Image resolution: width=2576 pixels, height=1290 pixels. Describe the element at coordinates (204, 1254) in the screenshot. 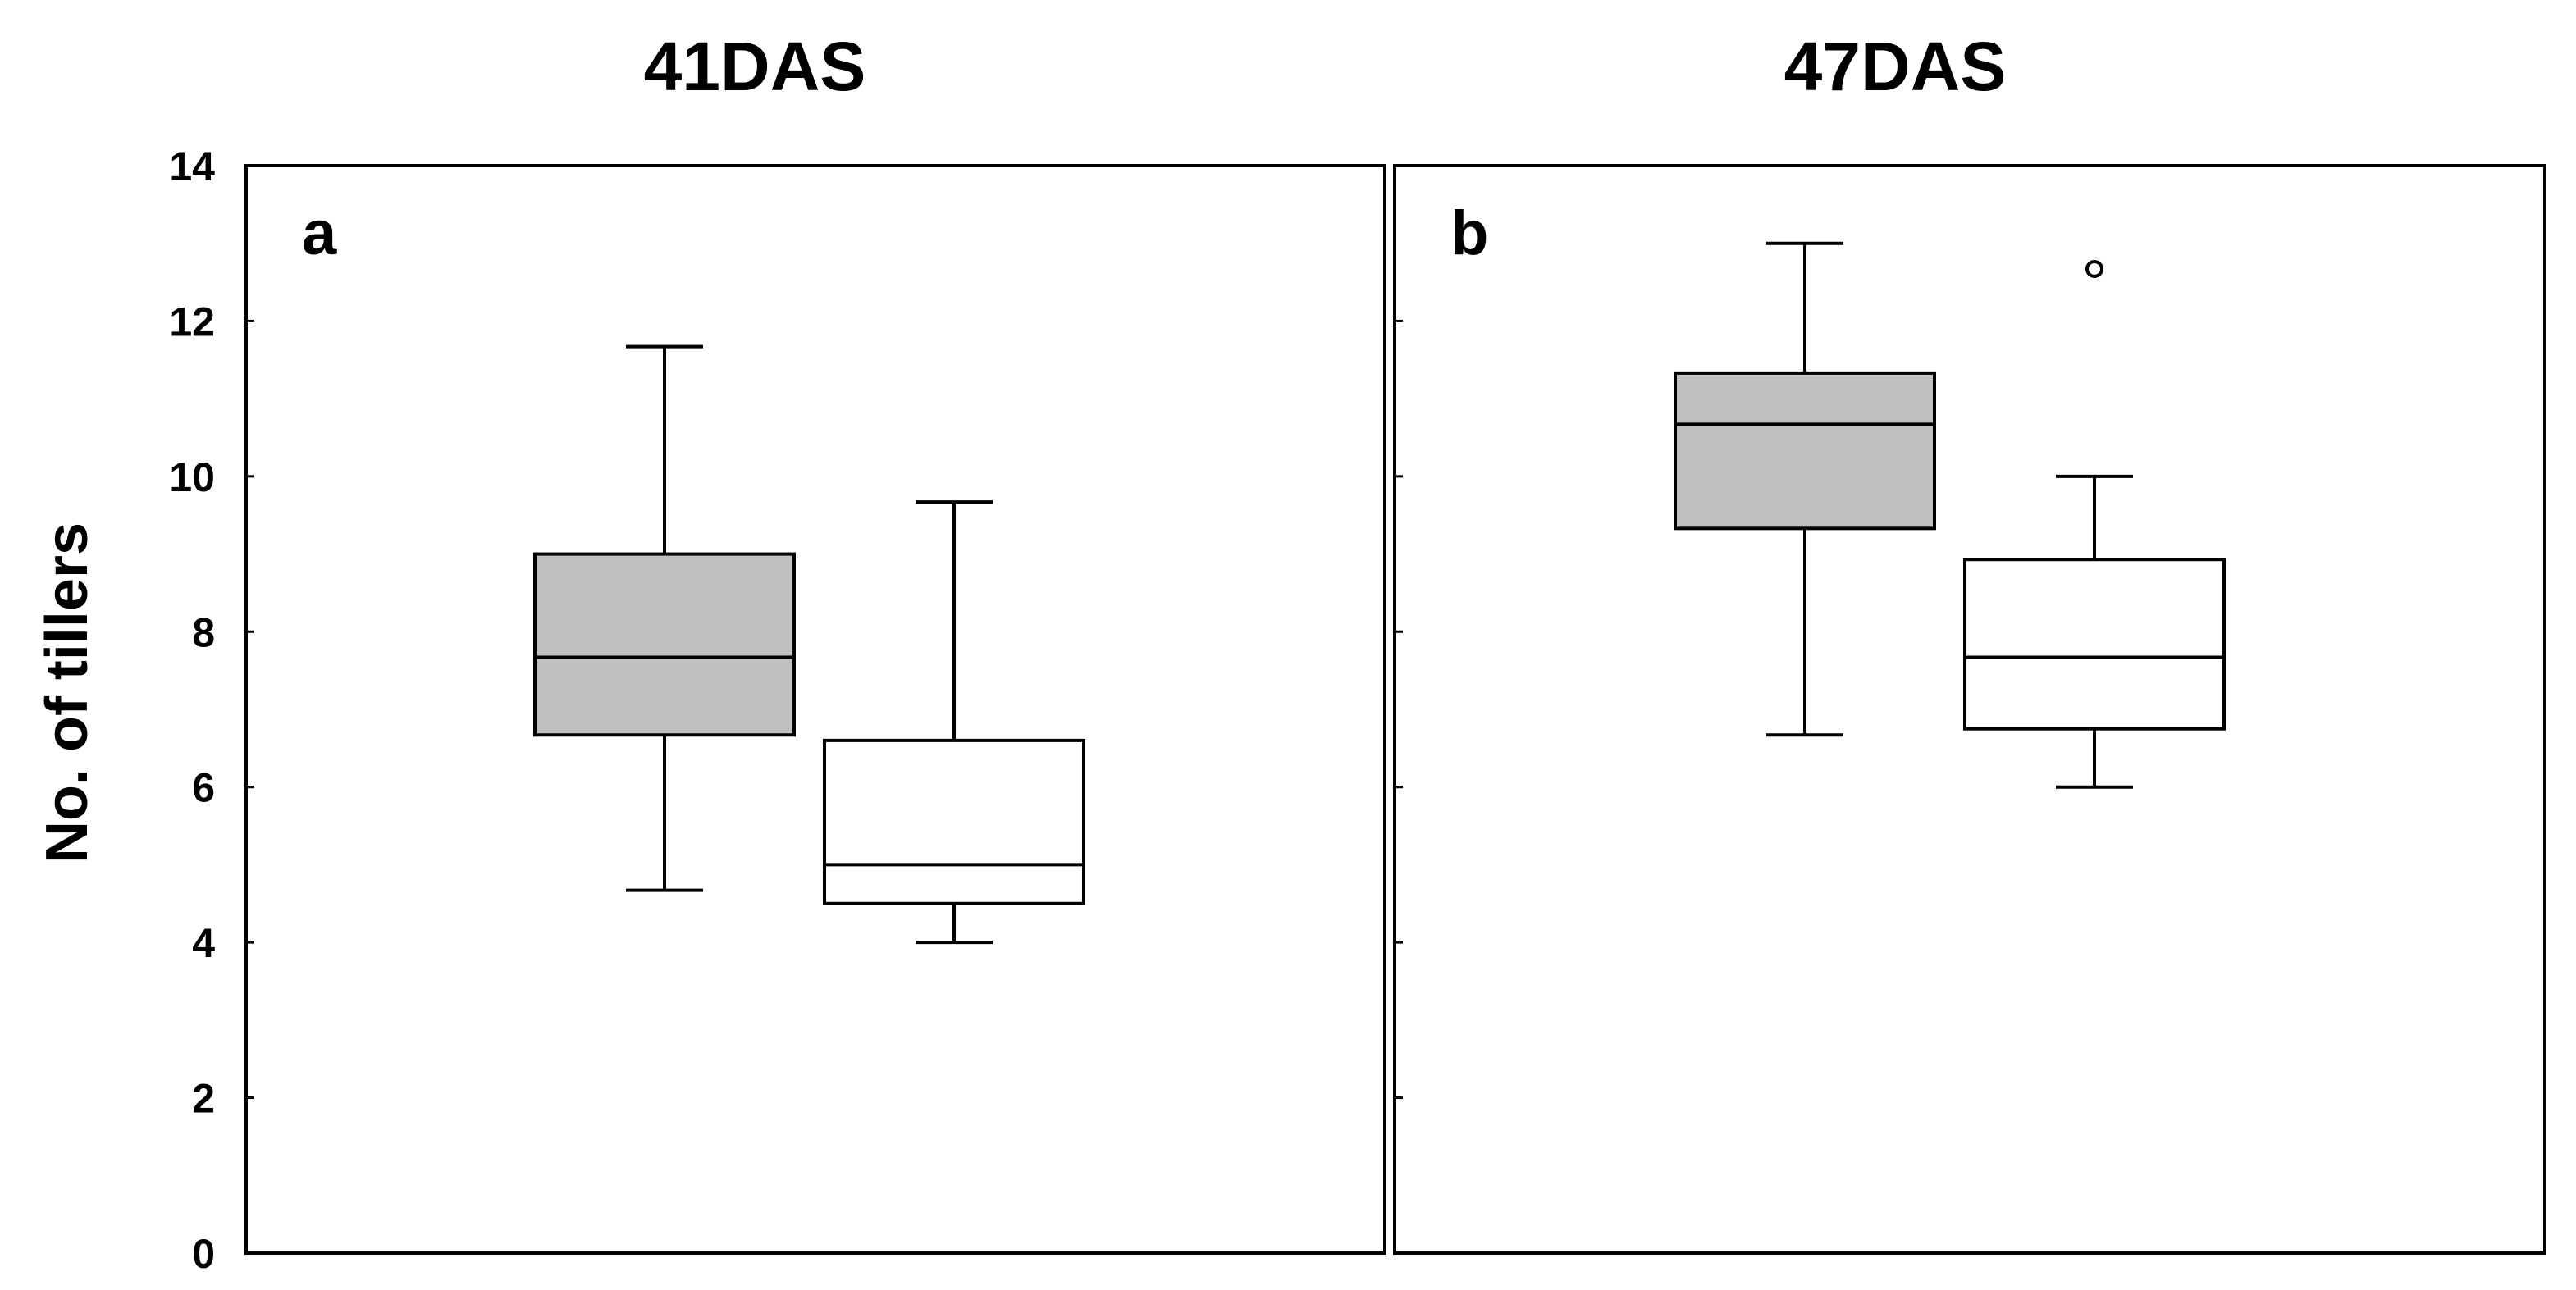

I see `y-tick-label: 0` at that location.